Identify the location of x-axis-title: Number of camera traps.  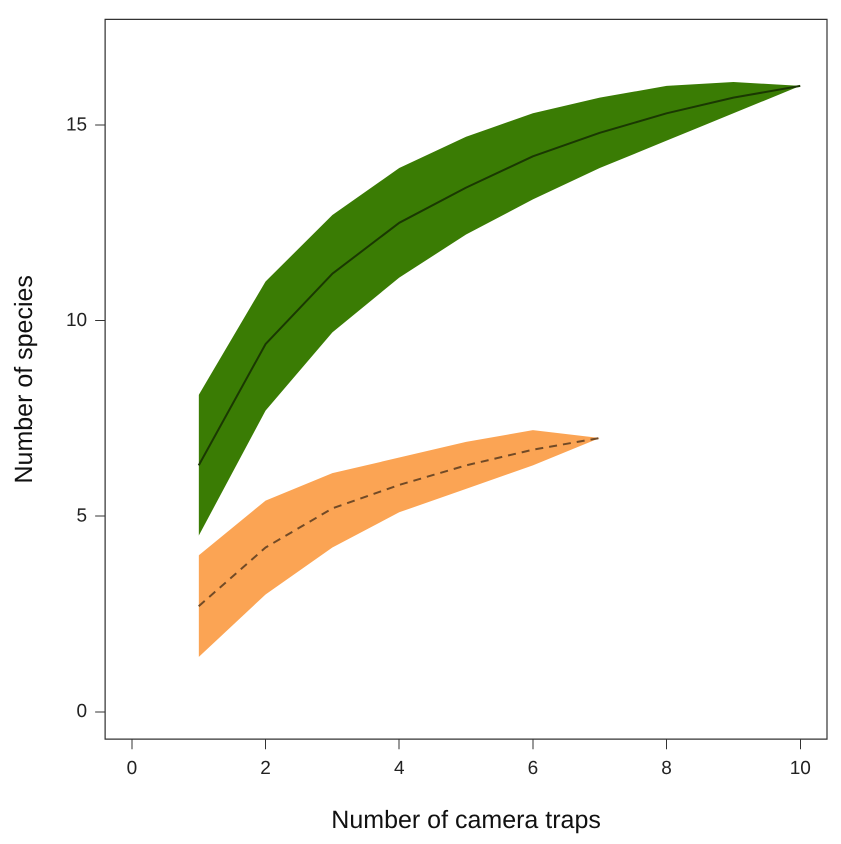
(466, 820).